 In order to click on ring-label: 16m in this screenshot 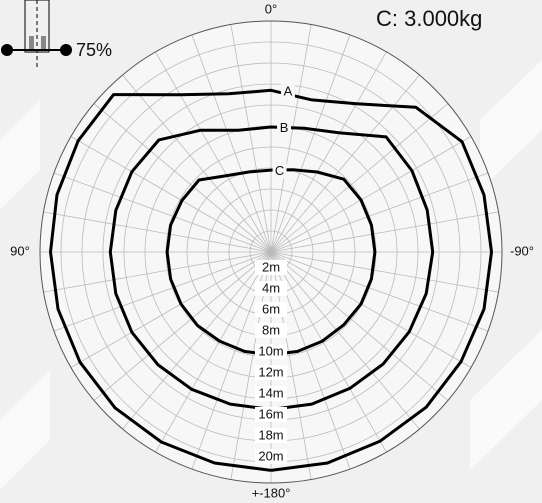, I will do `click(270, 413)`.